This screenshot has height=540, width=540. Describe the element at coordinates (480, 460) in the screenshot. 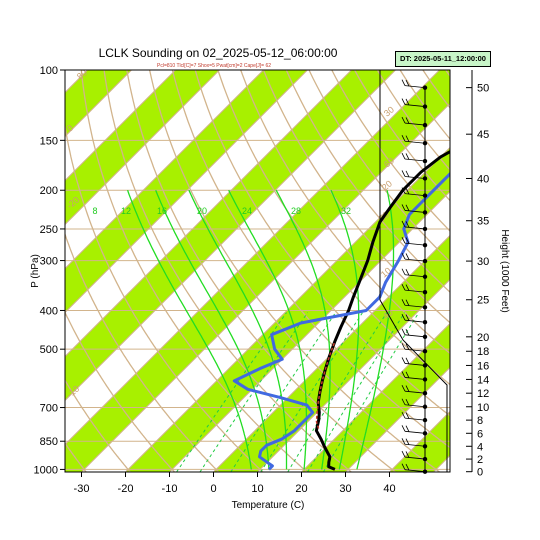

I see `height-tick-label: 2` at that location.